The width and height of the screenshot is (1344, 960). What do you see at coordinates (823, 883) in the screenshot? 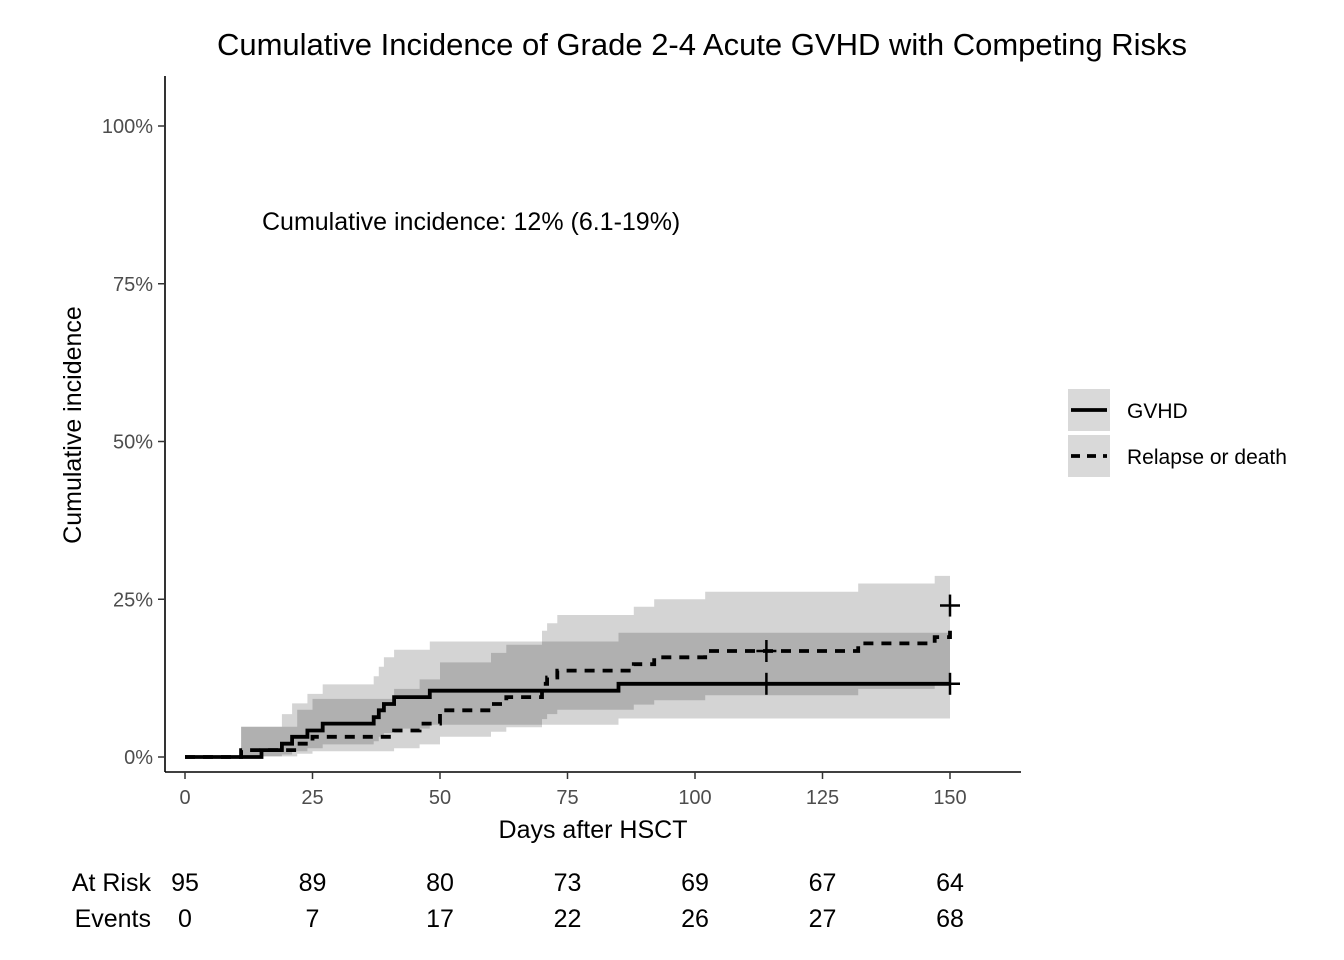
I see `risk-value: 67` at bounding box center [823, 883].